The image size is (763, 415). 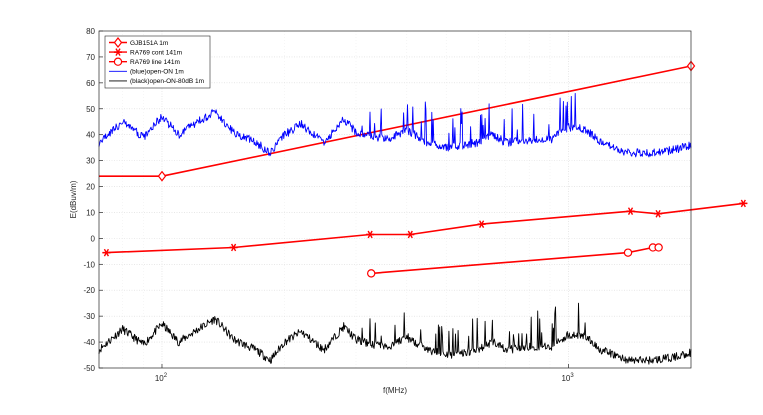 I want to click on y-tick-label: 10, so click(x=90, y=212).